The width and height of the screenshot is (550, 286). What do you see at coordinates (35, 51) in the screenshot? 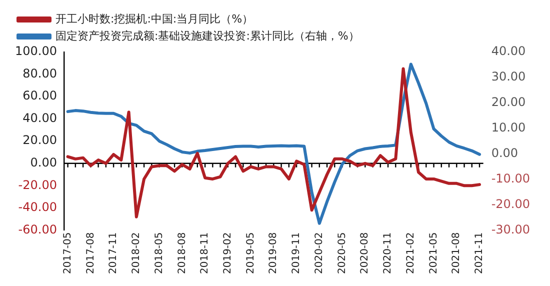
I see `y-tick-label: 100.00` at bounding box center [35, 51].